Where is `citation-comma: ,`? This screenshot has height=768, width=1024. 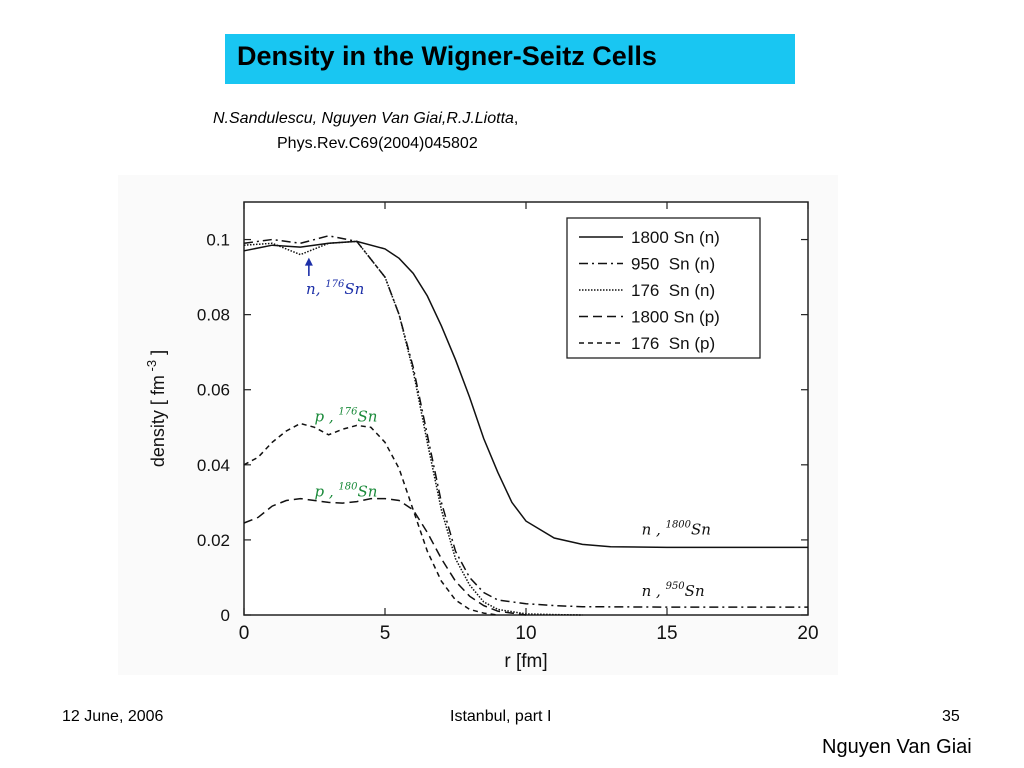 citation-comma: , is located at coordinates (516, 118).